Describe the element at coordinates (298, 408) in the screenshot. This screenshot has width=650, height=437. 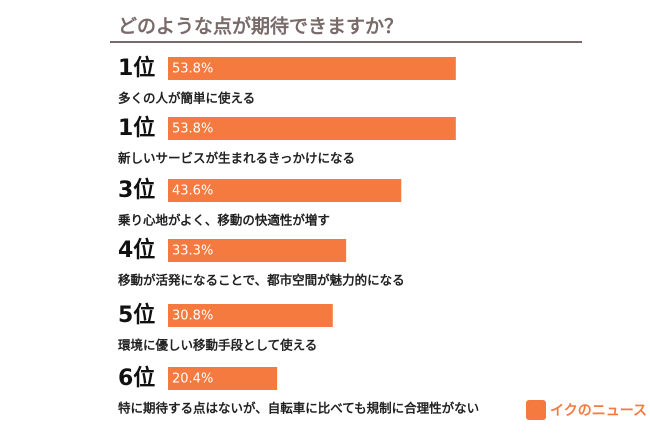
I see `category-label: 特に期待する点はないが、自転車に比べても規制に合理性がない` at that location.